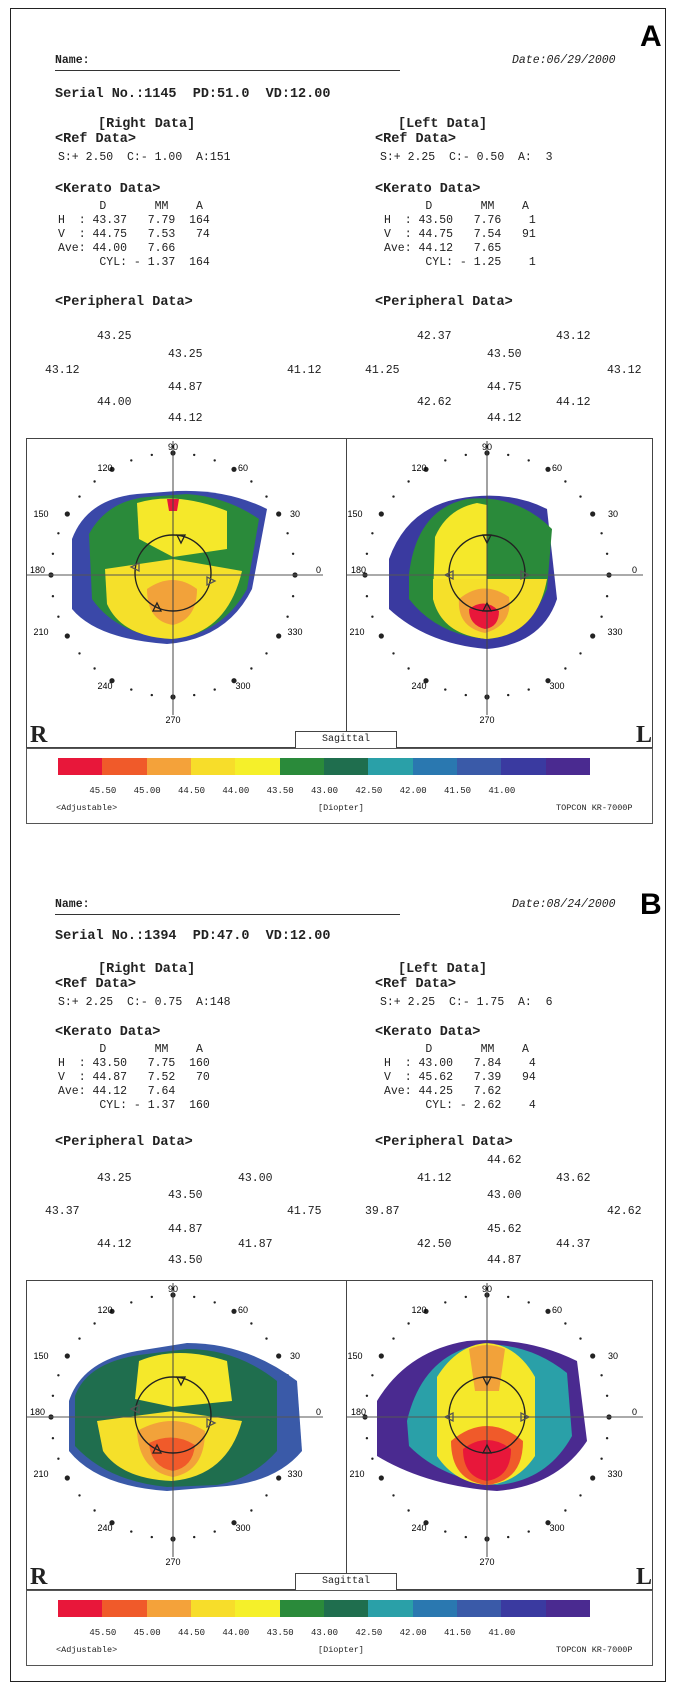 The height and width of the screenshot is (1689, 679). I want to click on right-peripheral-title: <Peripheral Data>, so click(124, 1142).